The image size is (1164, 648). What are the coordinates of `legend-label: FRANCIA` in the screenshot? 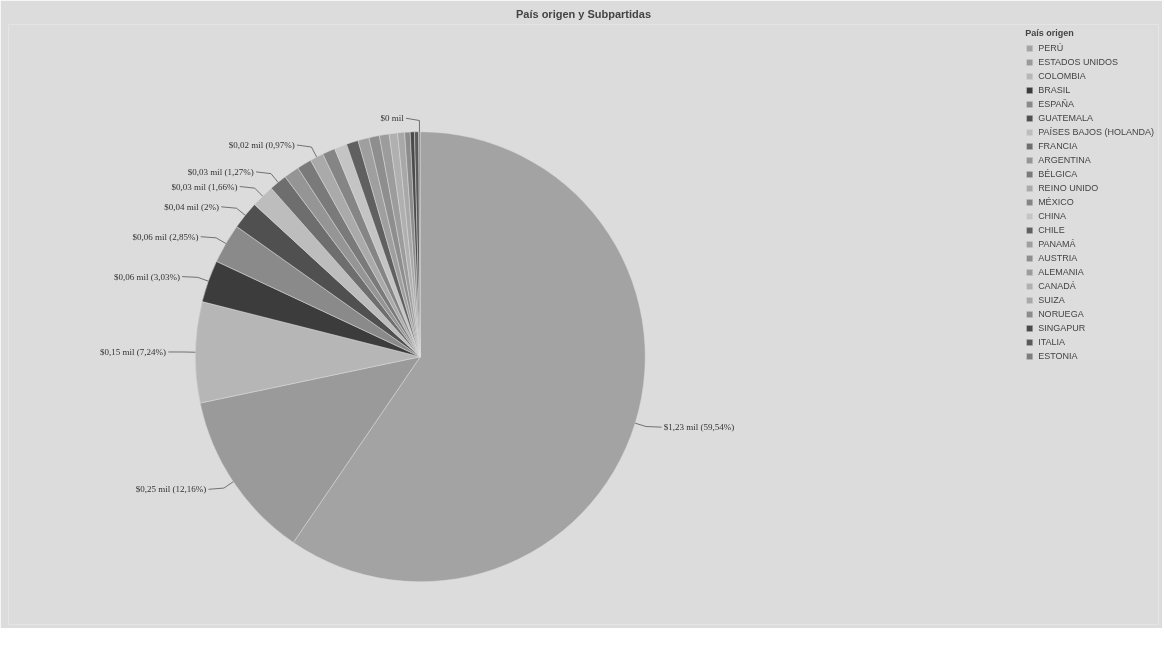 It's located at (1058, 146).